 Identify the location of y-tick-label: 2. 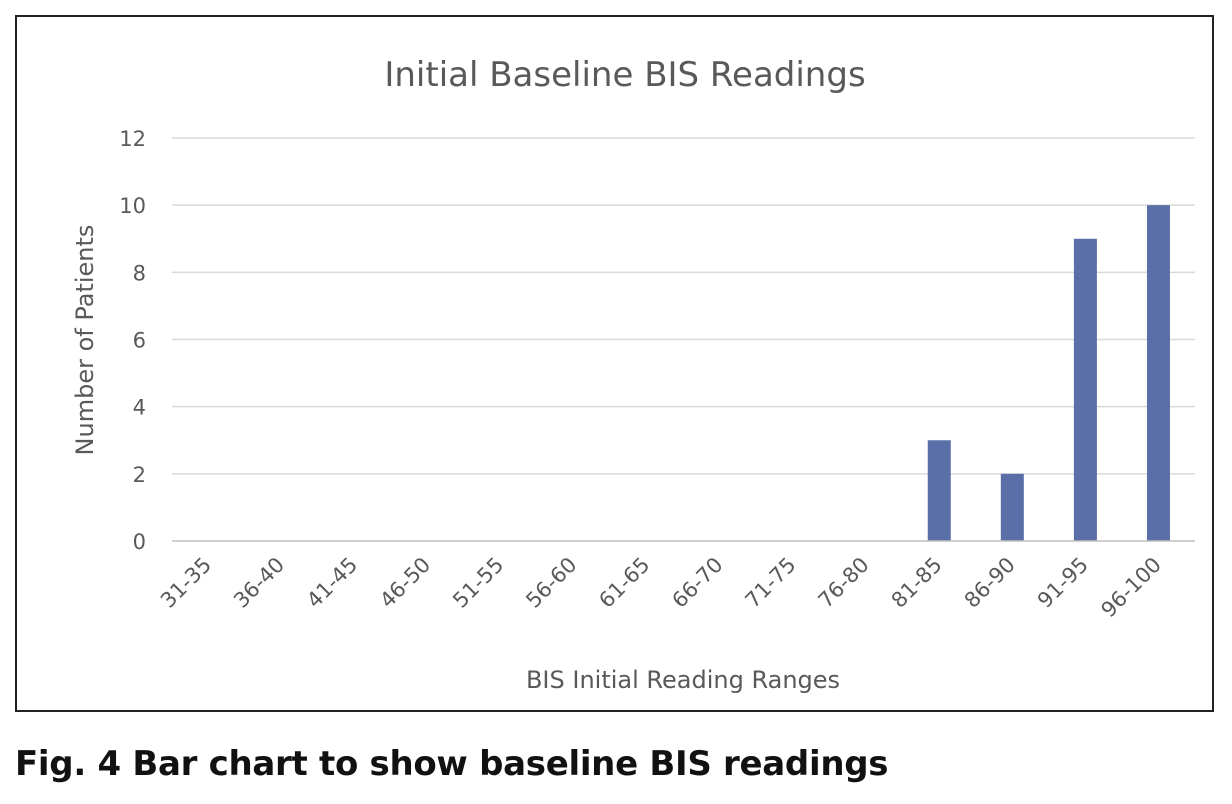
(139, 475).